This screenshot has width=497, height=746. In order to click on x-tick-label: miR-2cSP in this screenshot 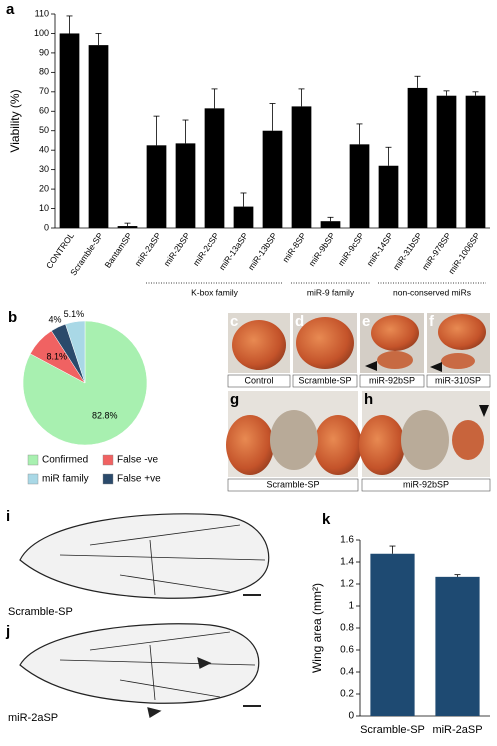, I will do `click(206, 248)`.